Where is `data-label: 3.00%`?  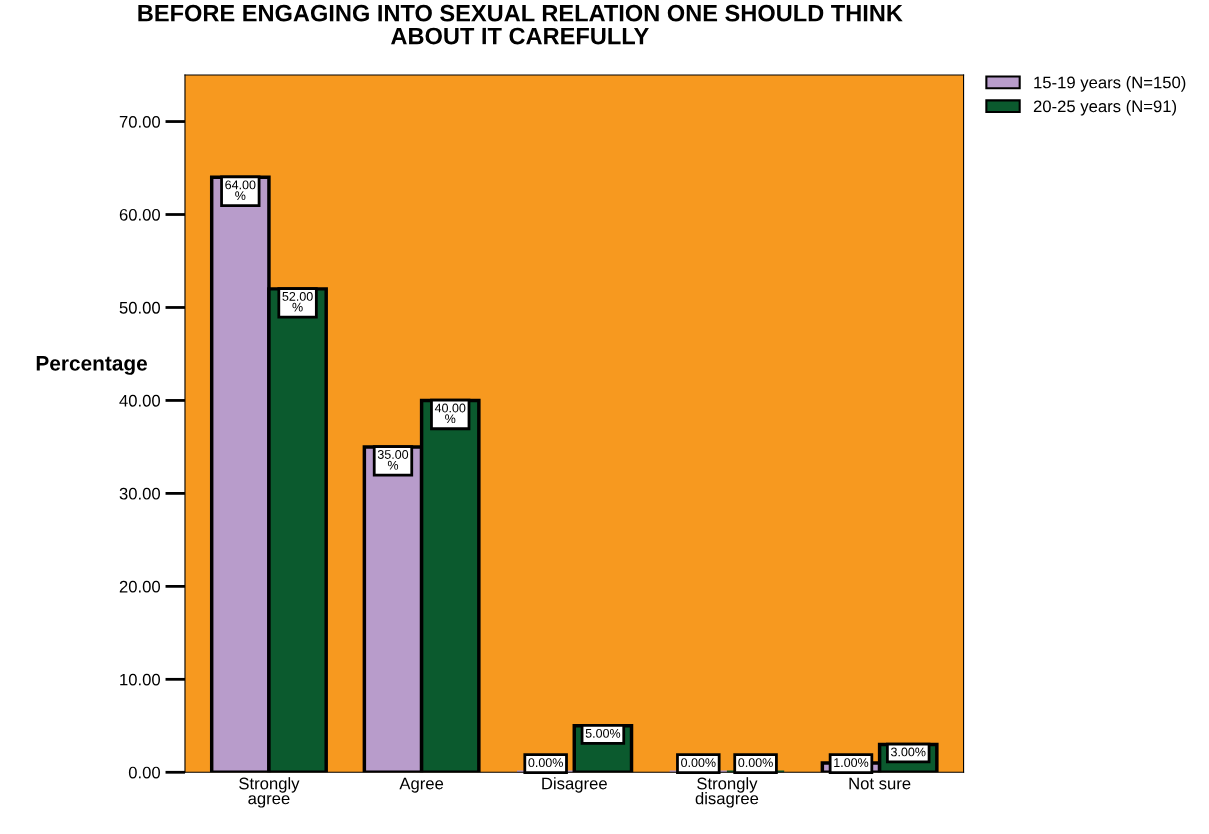 data-label: 3.00% is located at coordinates (908, 752).